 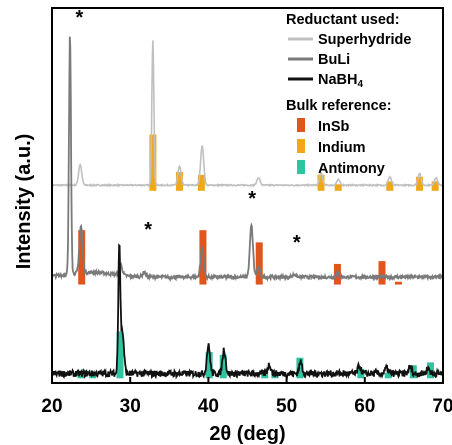 What do you see at coordinates (342, 148) in the screenshot?
I see `indium-legend-label: Indium` at bounding box center [342, 148].